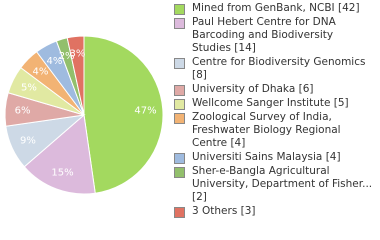 Image resolution: width=380 pixels, height=240 pixels. Describe the element at coordinates (62, 173) in the screenshot. I see `slice-label: 15%` at that location.